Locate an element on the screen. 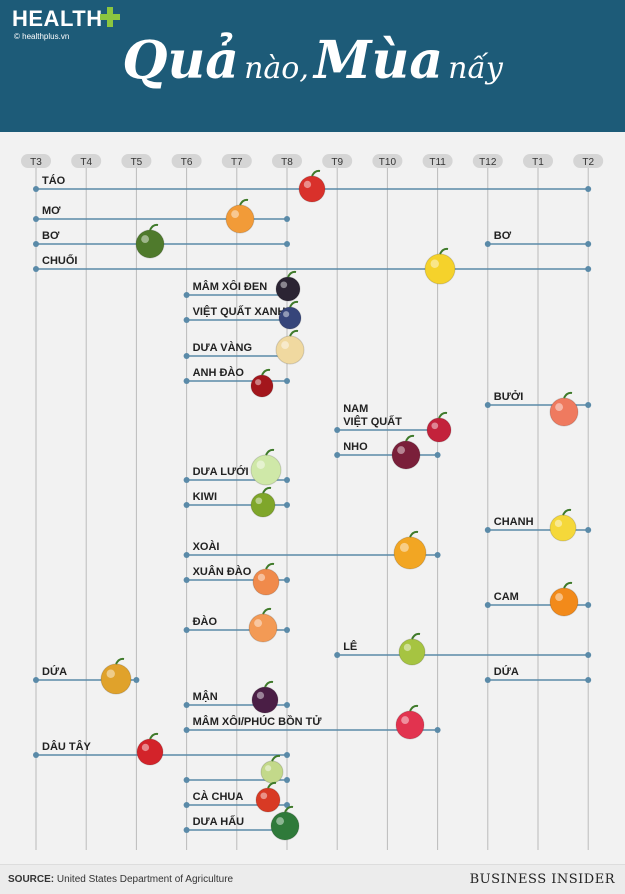  cranberry-icon is located at coordinates (439, 427).